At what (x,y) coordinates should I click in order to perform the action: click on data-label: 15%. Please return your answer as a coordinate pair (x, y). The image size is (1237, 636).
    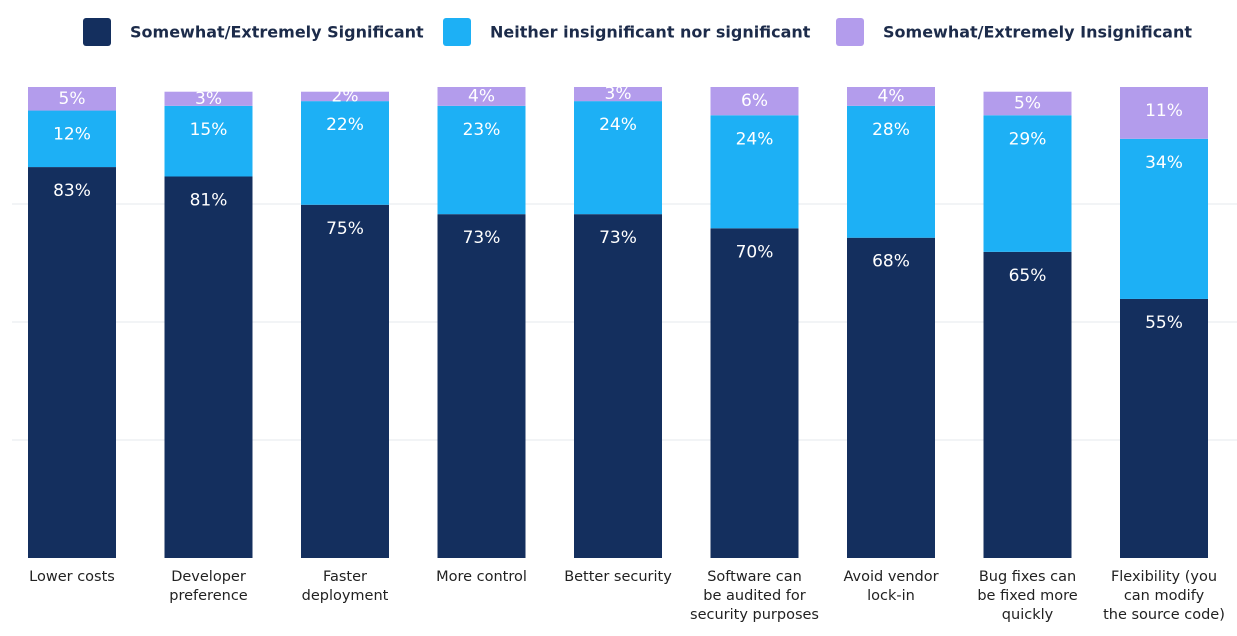
    Looking at the image, I should click on (209, 130).